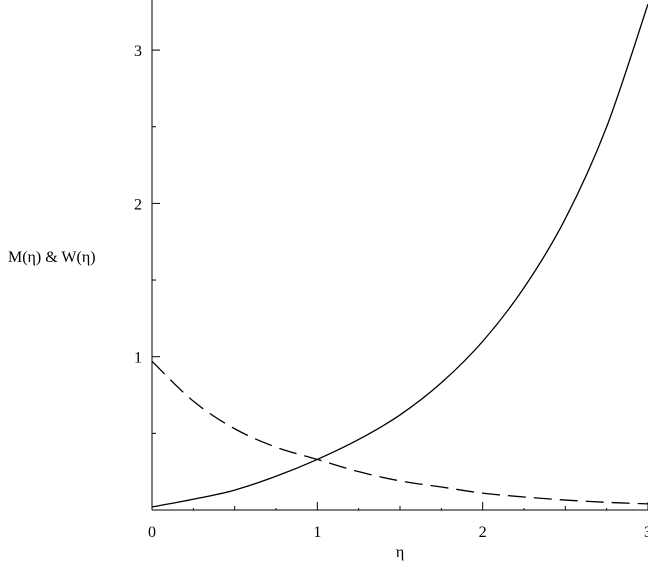 This screenshot has height=571, width=648. What do you see at coordinates (317, 532) in the screenshot?
I see `x-tick-label: 1` at bounding box center [317, 532].